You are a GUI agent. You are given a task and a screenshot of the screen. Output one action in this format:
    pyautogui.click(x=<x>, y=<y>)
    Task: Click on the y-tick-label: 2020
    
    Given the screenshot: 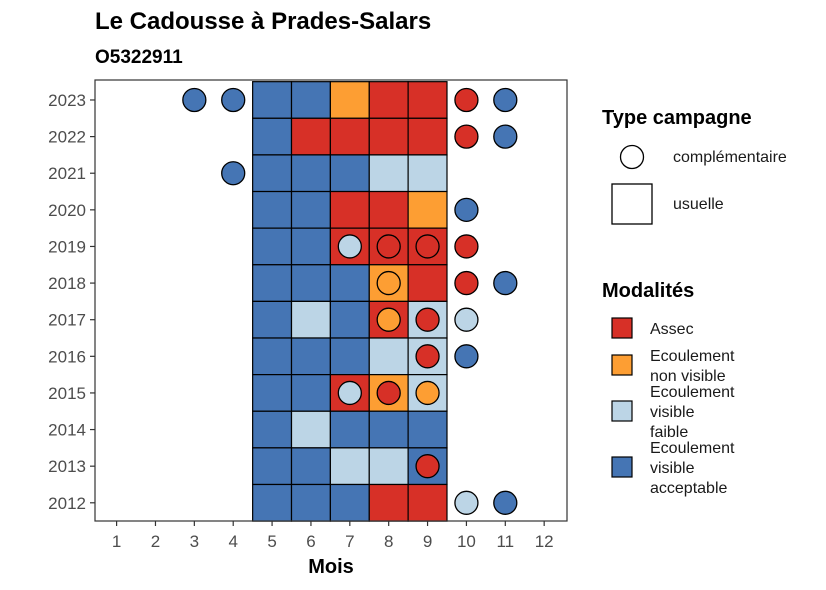 What is the action you would take?
    pyautogui.click(x=67, y=210)
    